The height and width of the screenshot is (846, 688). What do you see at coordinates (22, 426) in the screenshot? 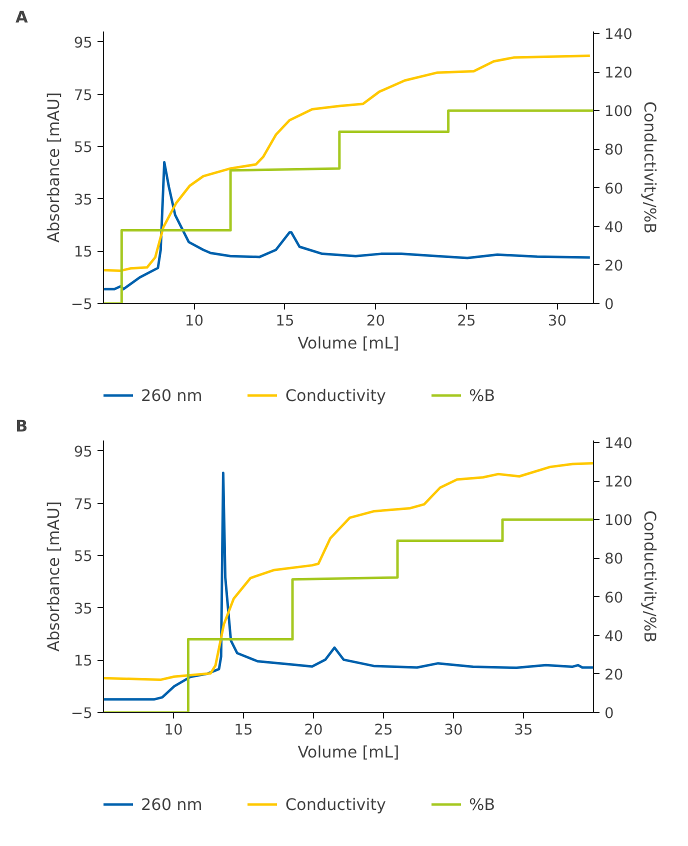
I see `chart-title: B` at bounding box center [22, 426].